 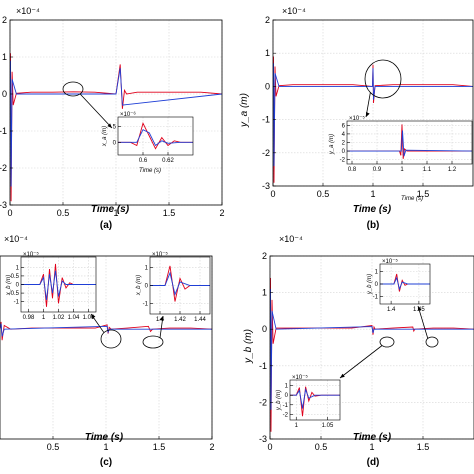 I want to click on y-tick-label: 4, so click(x=344, y=135).